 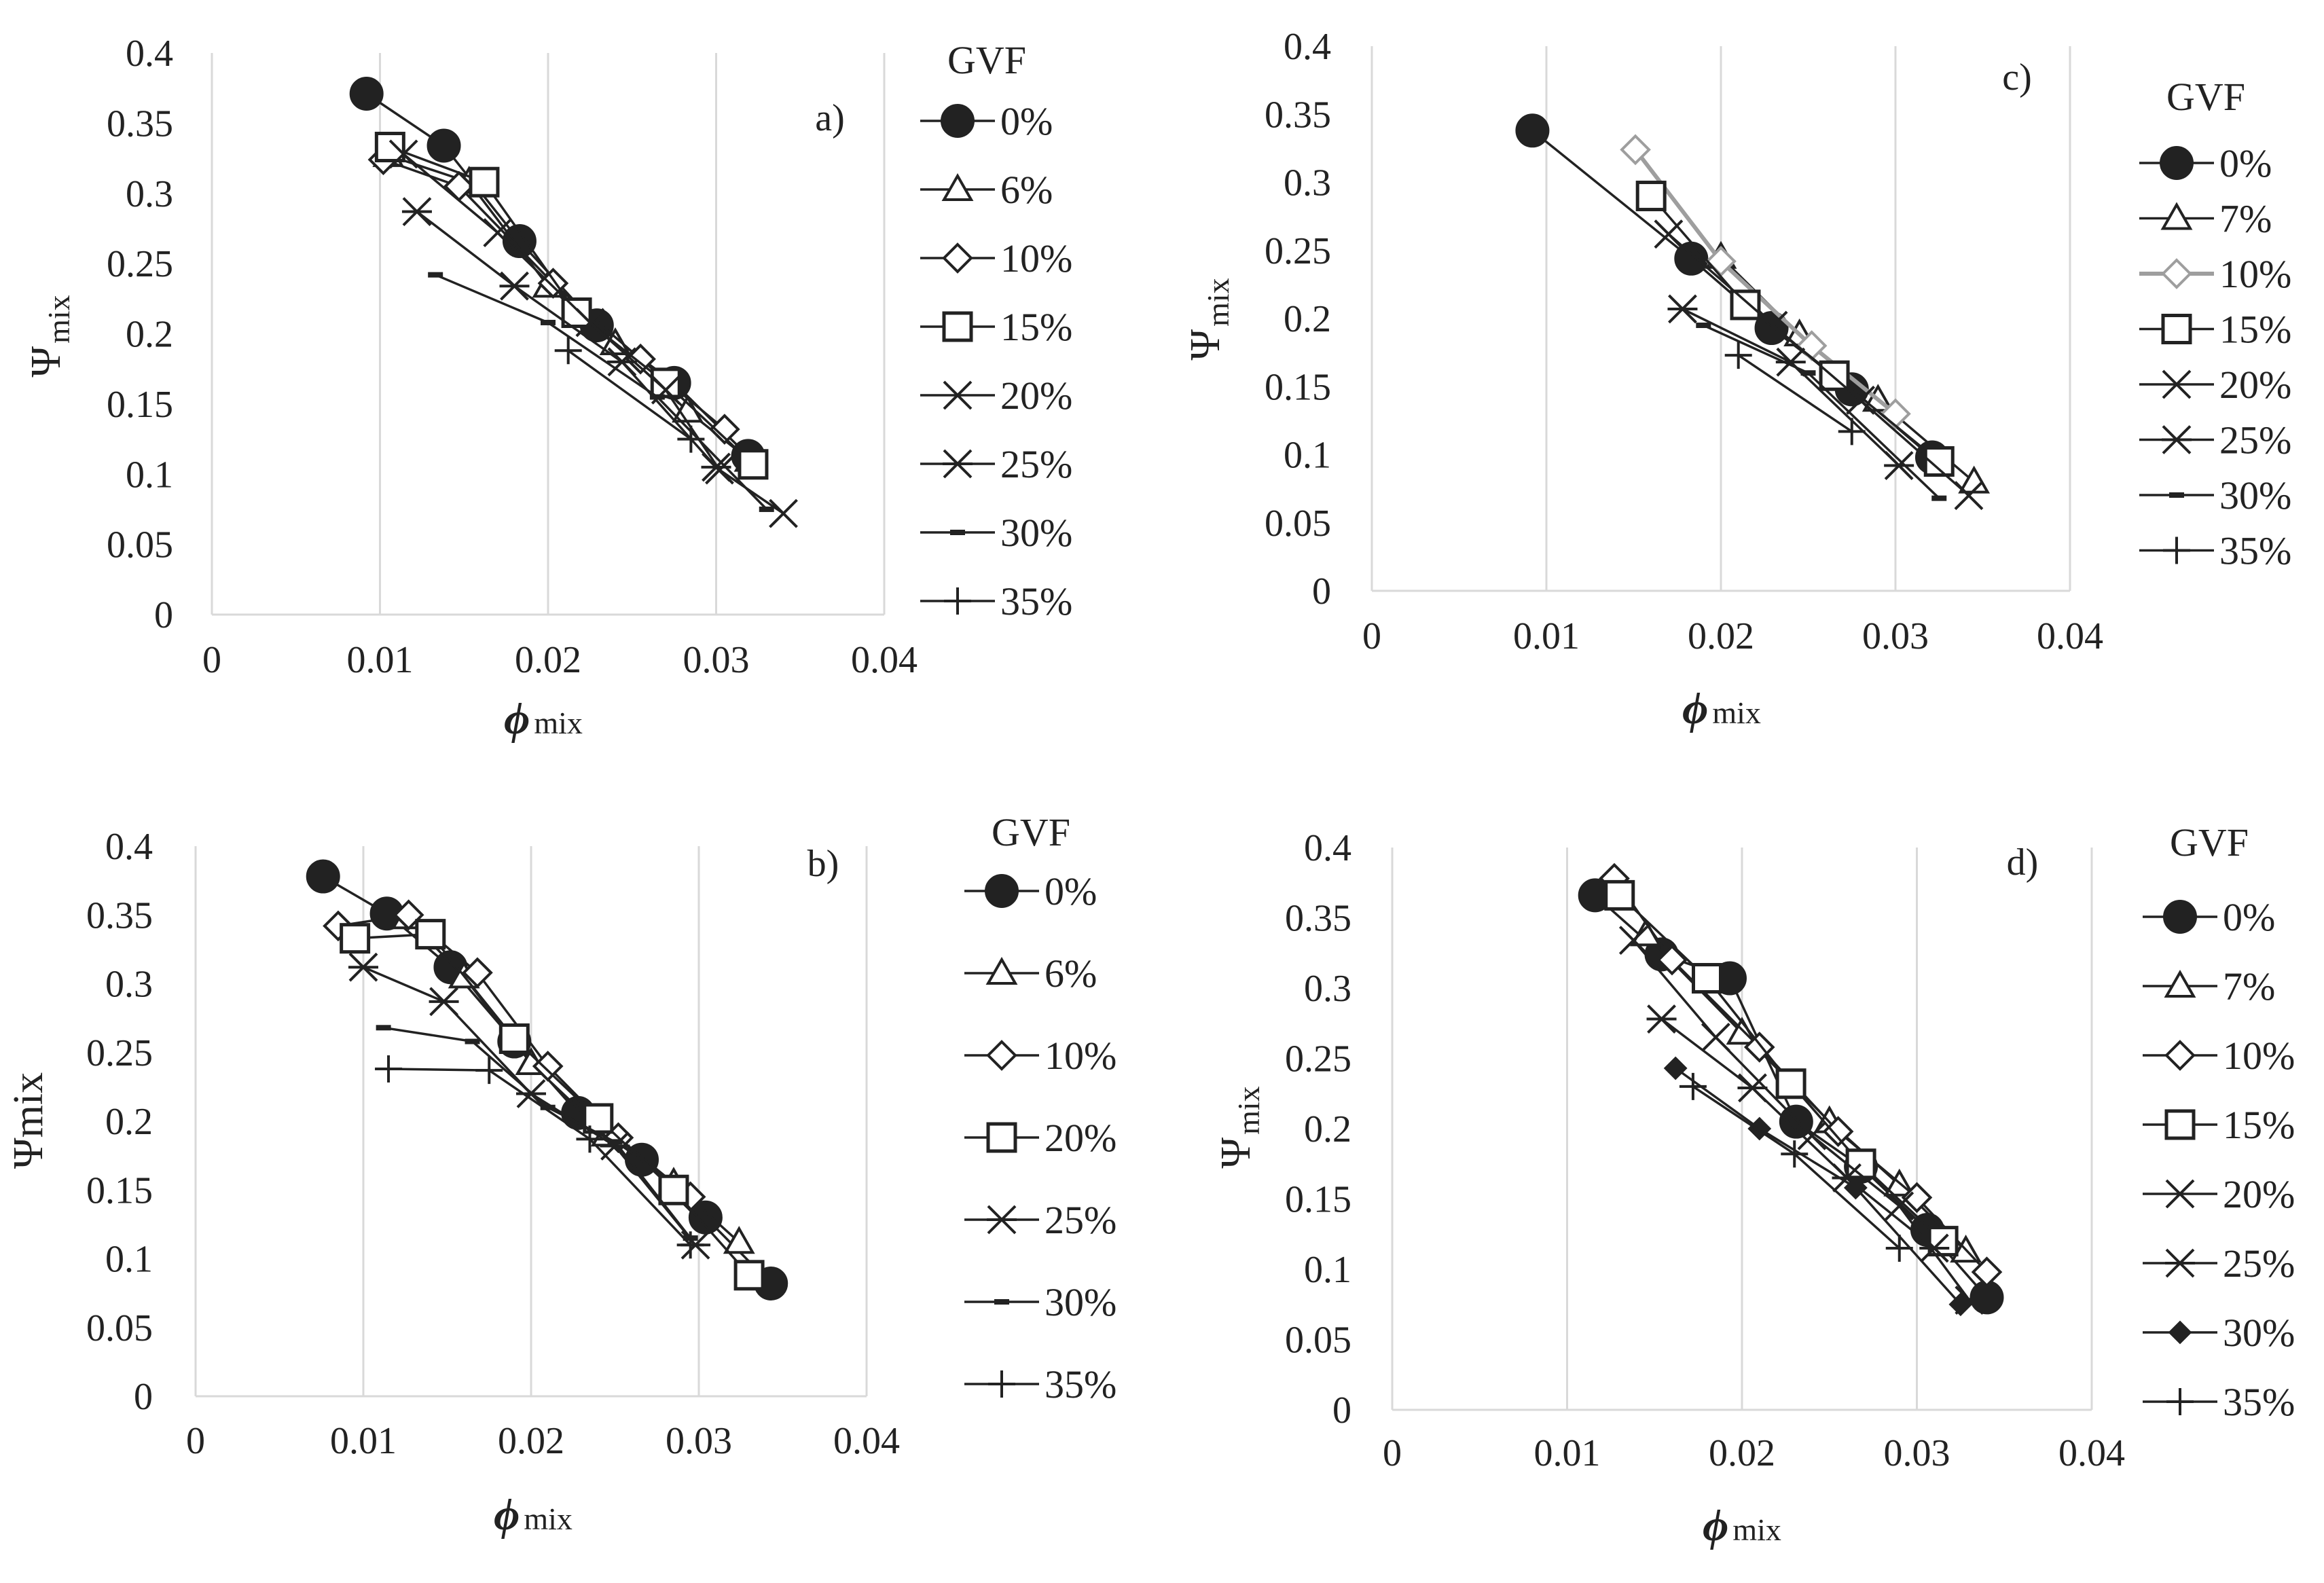 I want to click on legend-label: 10%, so click(x=2255, y=274).